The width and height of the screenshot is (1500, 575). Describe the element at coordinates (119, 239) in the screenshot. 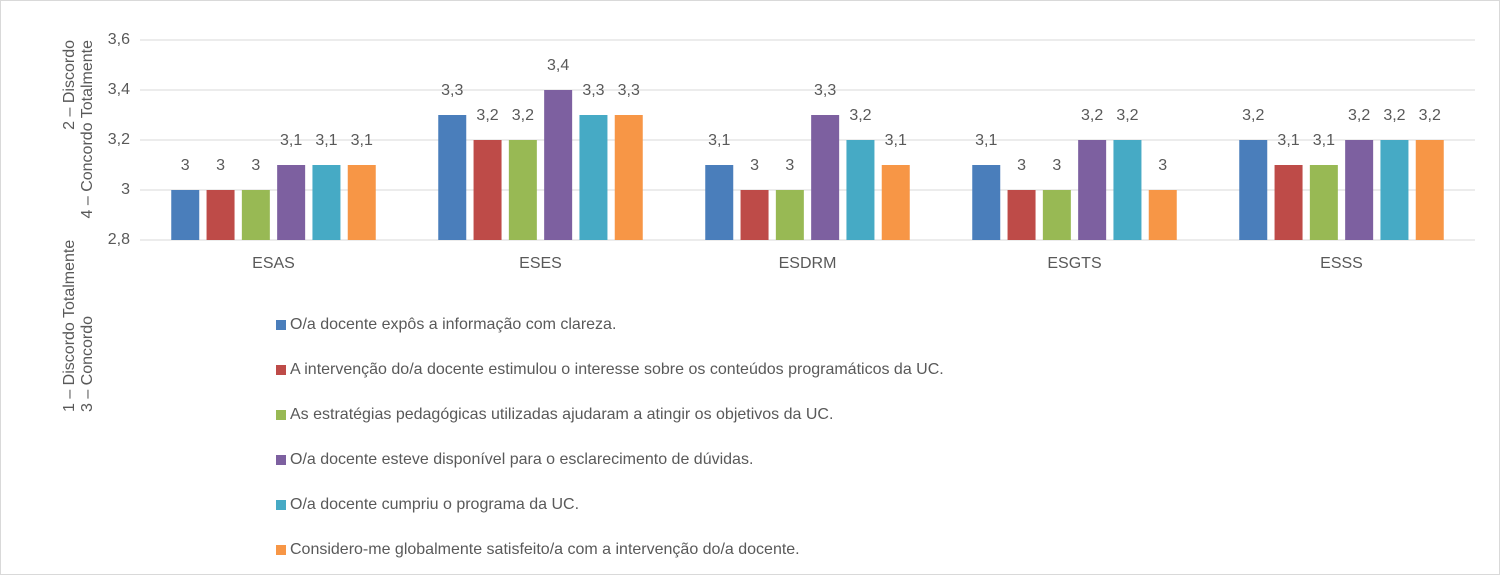

I see `y-tick-label: 2,8` at that location.